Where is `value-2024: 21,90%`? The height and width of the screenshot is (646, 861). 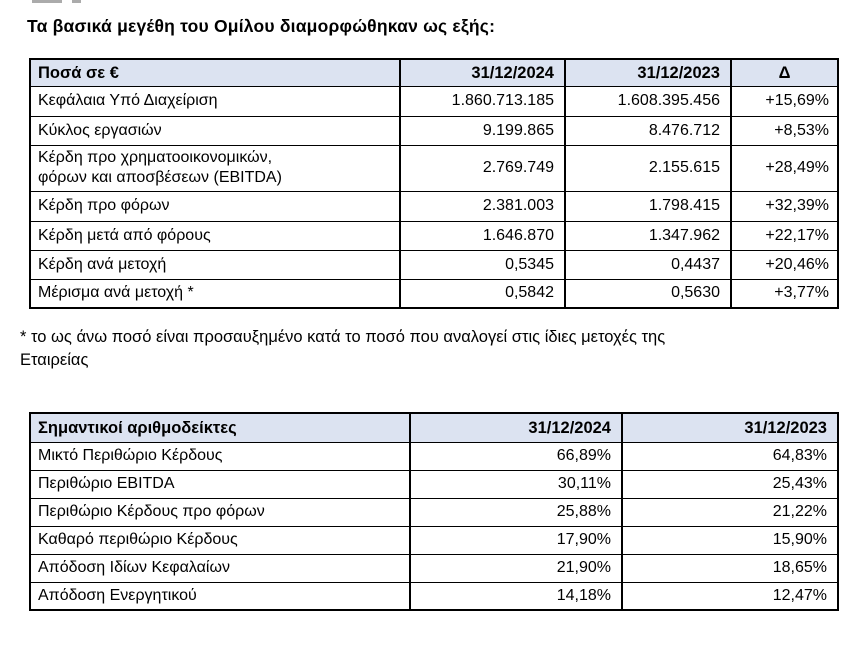 value-2024: 21,90% is located at coordinates (516, 568).